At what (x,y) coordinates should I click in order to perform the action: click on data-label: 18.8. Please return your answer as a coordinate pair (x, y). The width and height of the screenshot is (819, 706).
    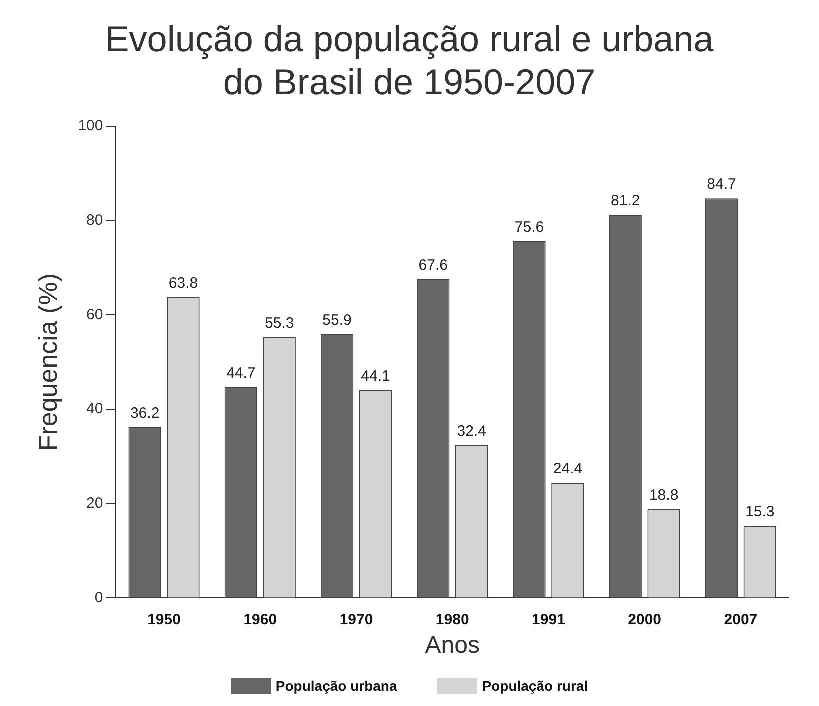
    Looking at the image, I should click on (664, 495).